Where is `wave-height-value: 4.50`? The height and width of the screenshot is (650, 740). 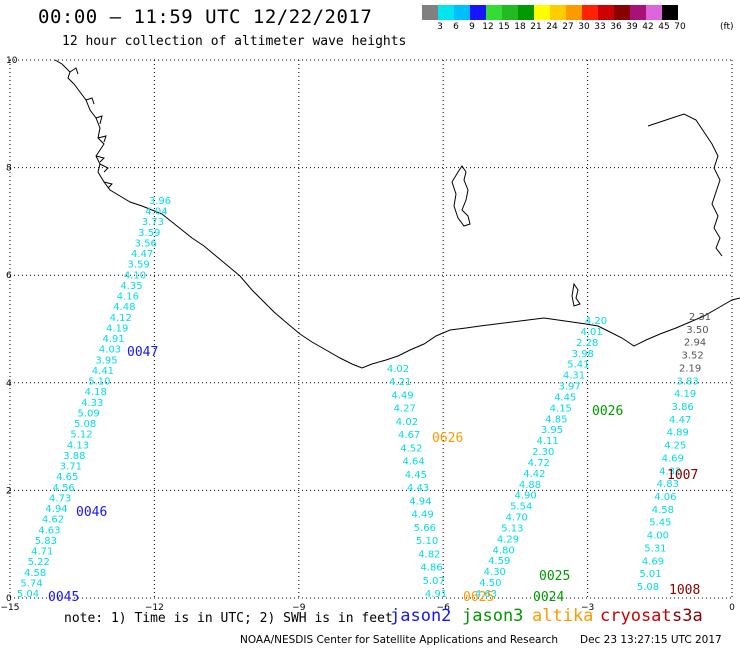
wave-height-value: 4.50 is located at coordinates (490, 583).